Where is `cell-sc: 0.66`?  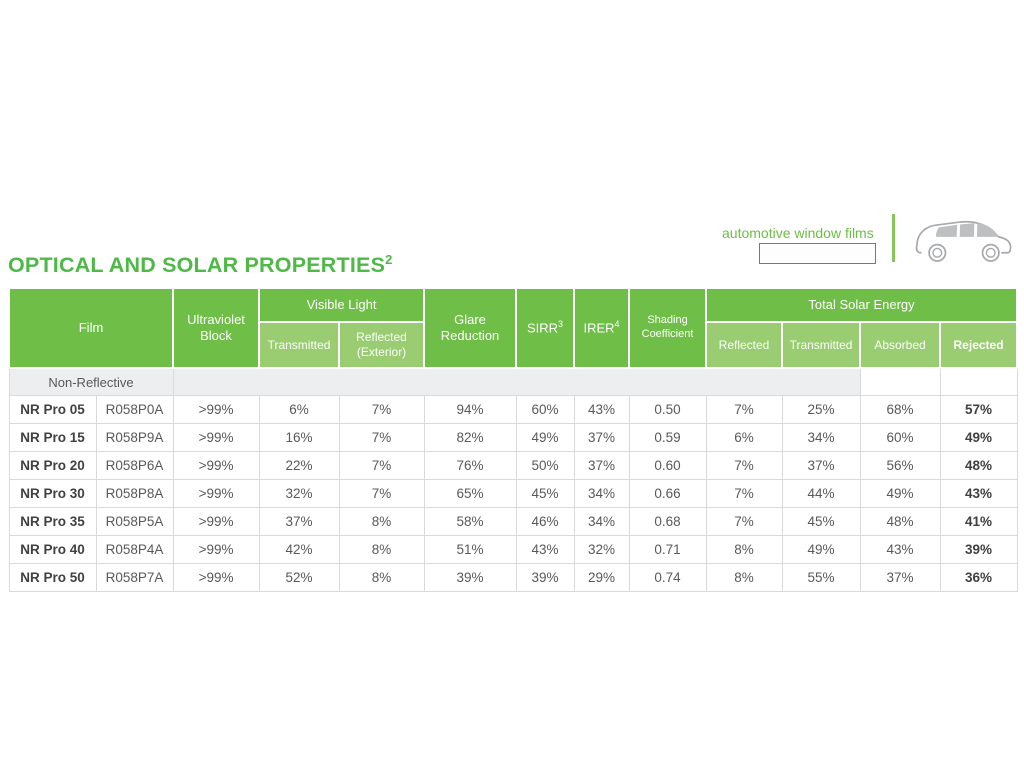 cell-sc: 0.66 is located at coordinates (667, 493).